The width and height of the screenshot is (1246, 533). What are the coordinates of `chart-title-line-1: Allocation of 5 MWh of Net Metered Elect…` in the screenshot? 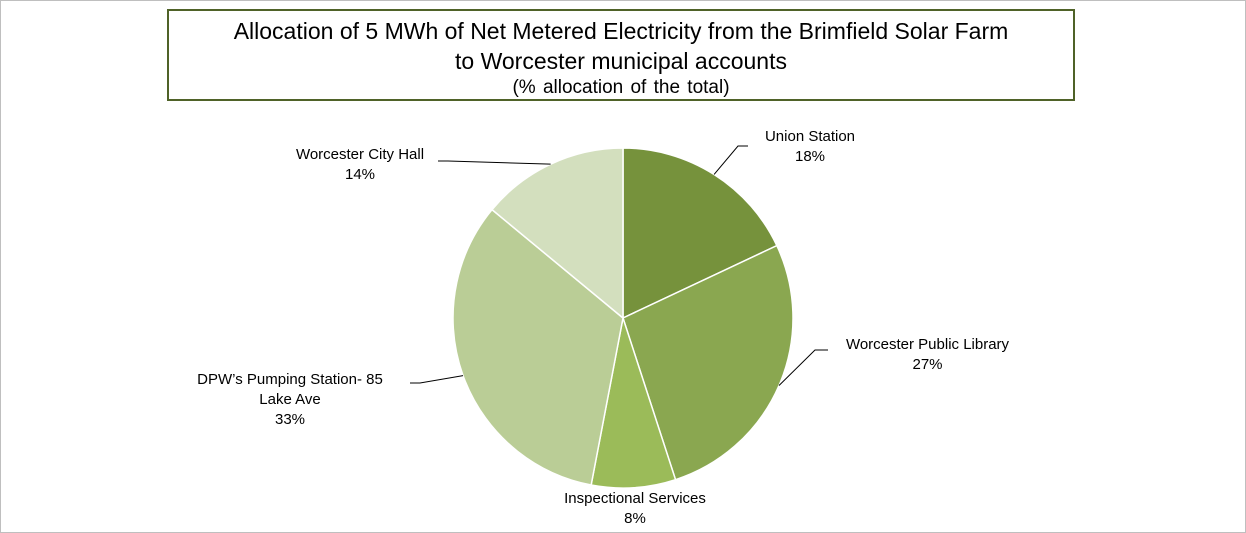 It's located at (621, 31).